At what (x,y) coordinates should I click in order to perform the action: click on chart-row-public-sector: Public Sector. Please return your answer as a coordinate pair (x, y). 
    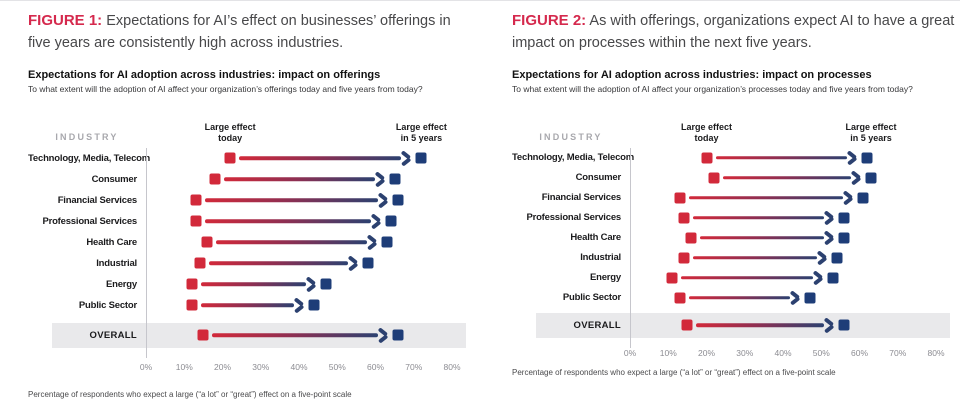
    Looking at the image, I should click on (240, 305).